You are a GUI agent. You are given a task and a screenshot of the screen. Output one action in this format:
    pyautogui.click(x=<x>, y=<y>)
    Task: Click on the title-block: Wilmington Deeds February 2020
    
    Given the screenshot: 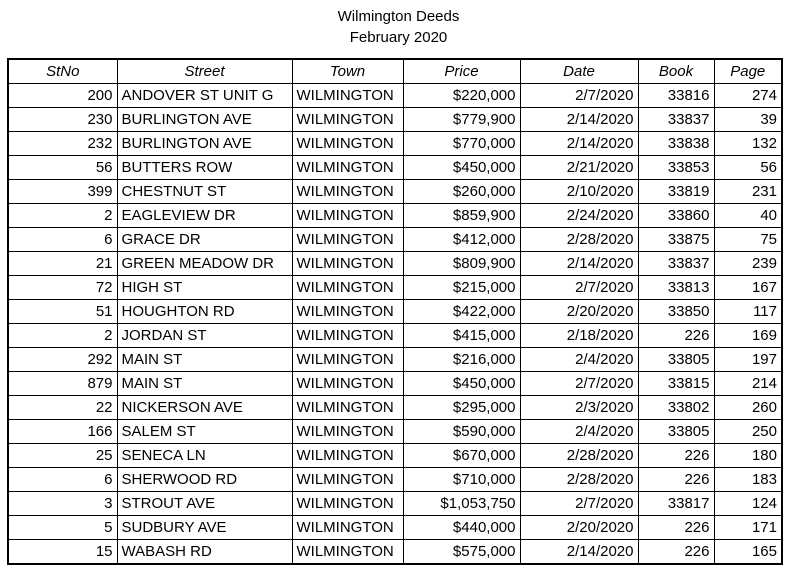 What is the action you would take?
    pyautogui.click(x=398, y=27)
    